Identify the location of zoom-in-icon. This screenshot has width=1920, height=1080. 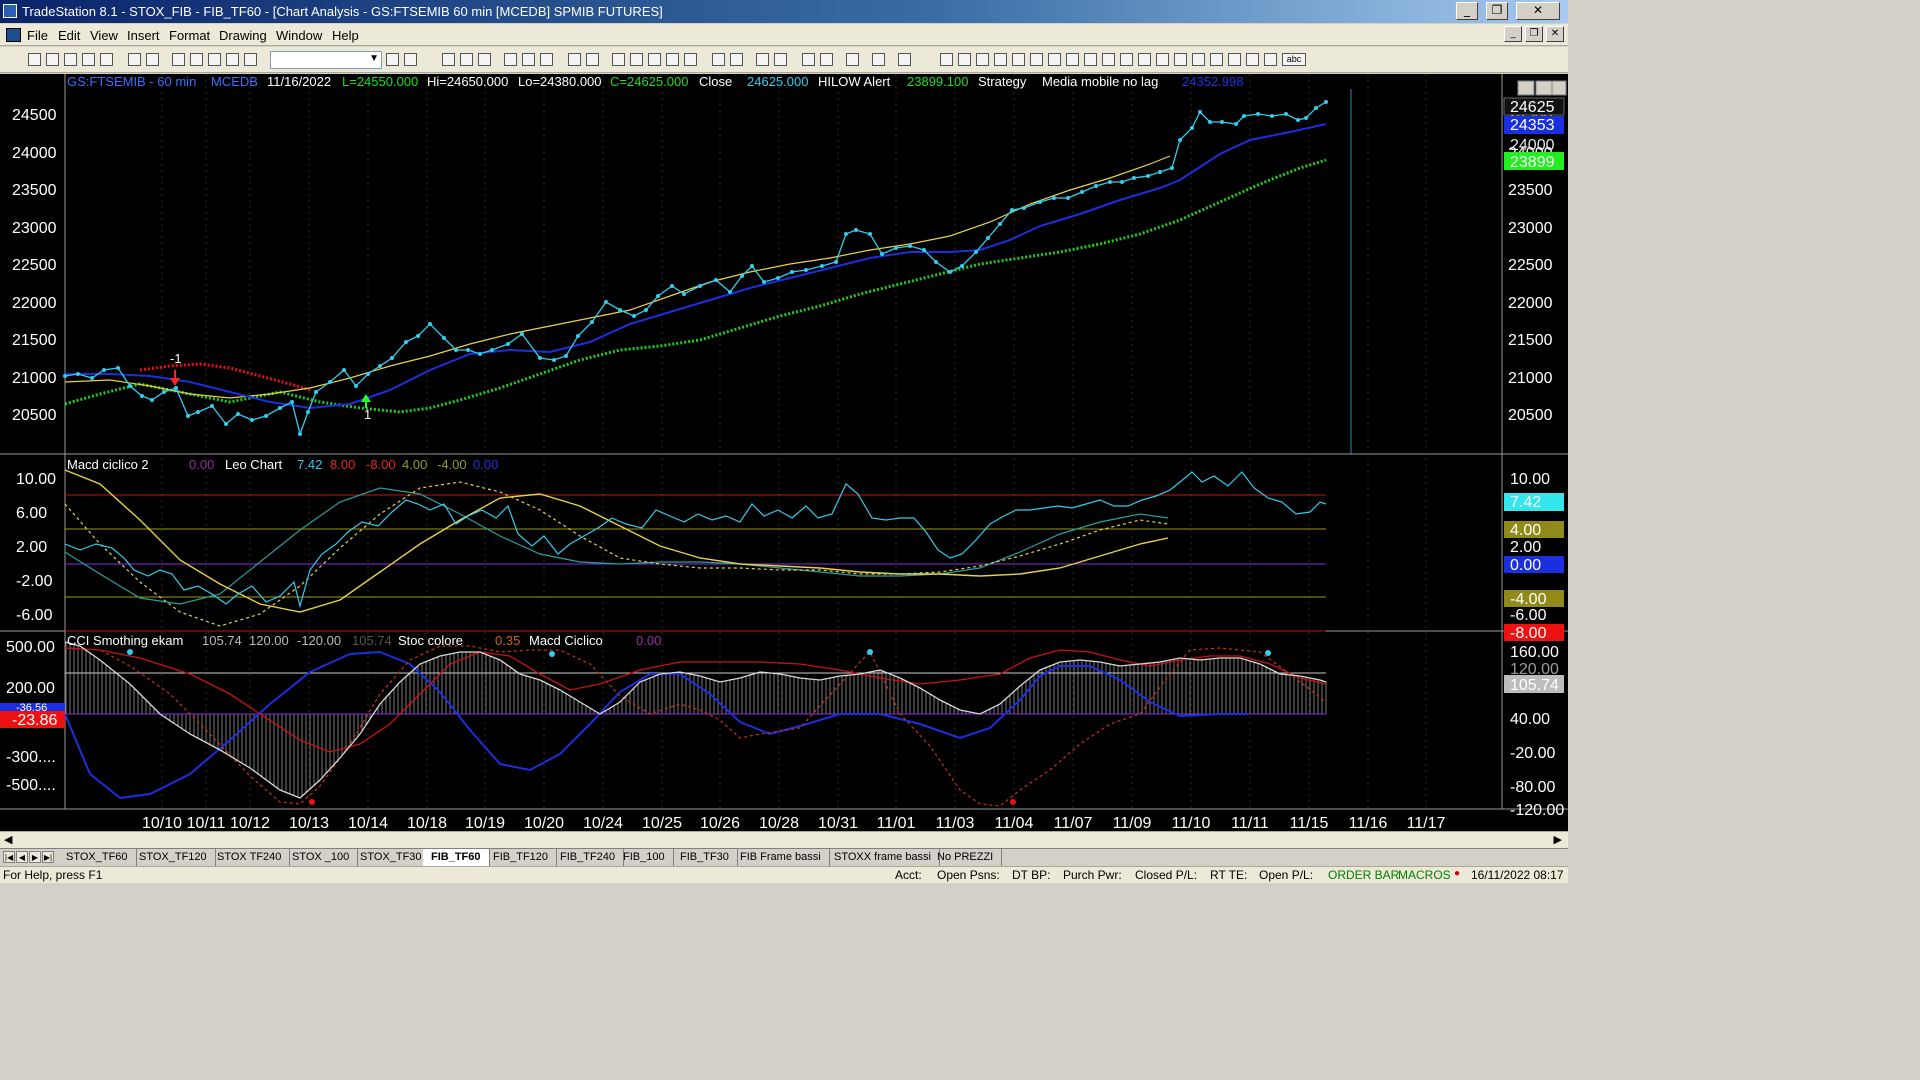
(762, 59).